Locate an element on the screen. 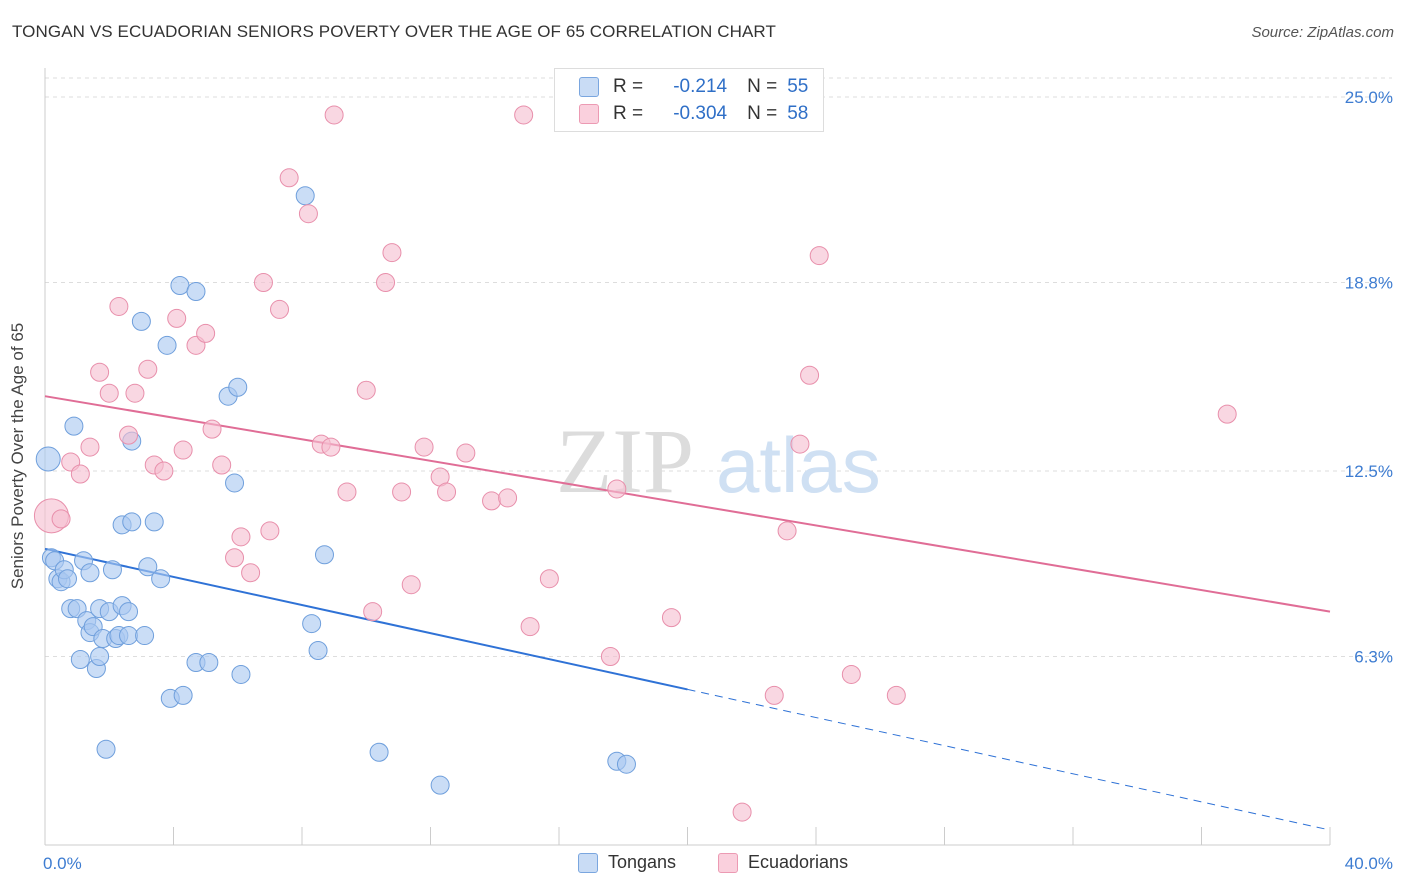  y-tick-label: 6.3% is located at coordinates (1373, 657).